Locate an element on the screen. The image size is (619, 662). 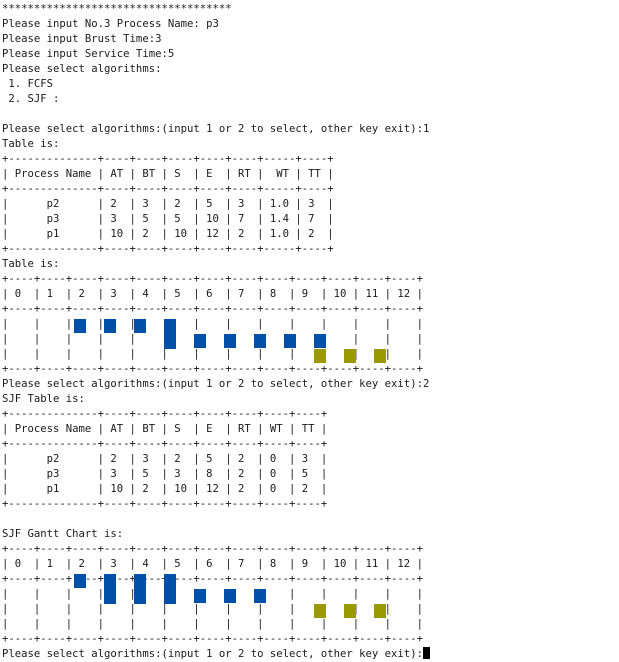
console-line: SJF Gantt Chart is: is located at coordinates (63, 534).